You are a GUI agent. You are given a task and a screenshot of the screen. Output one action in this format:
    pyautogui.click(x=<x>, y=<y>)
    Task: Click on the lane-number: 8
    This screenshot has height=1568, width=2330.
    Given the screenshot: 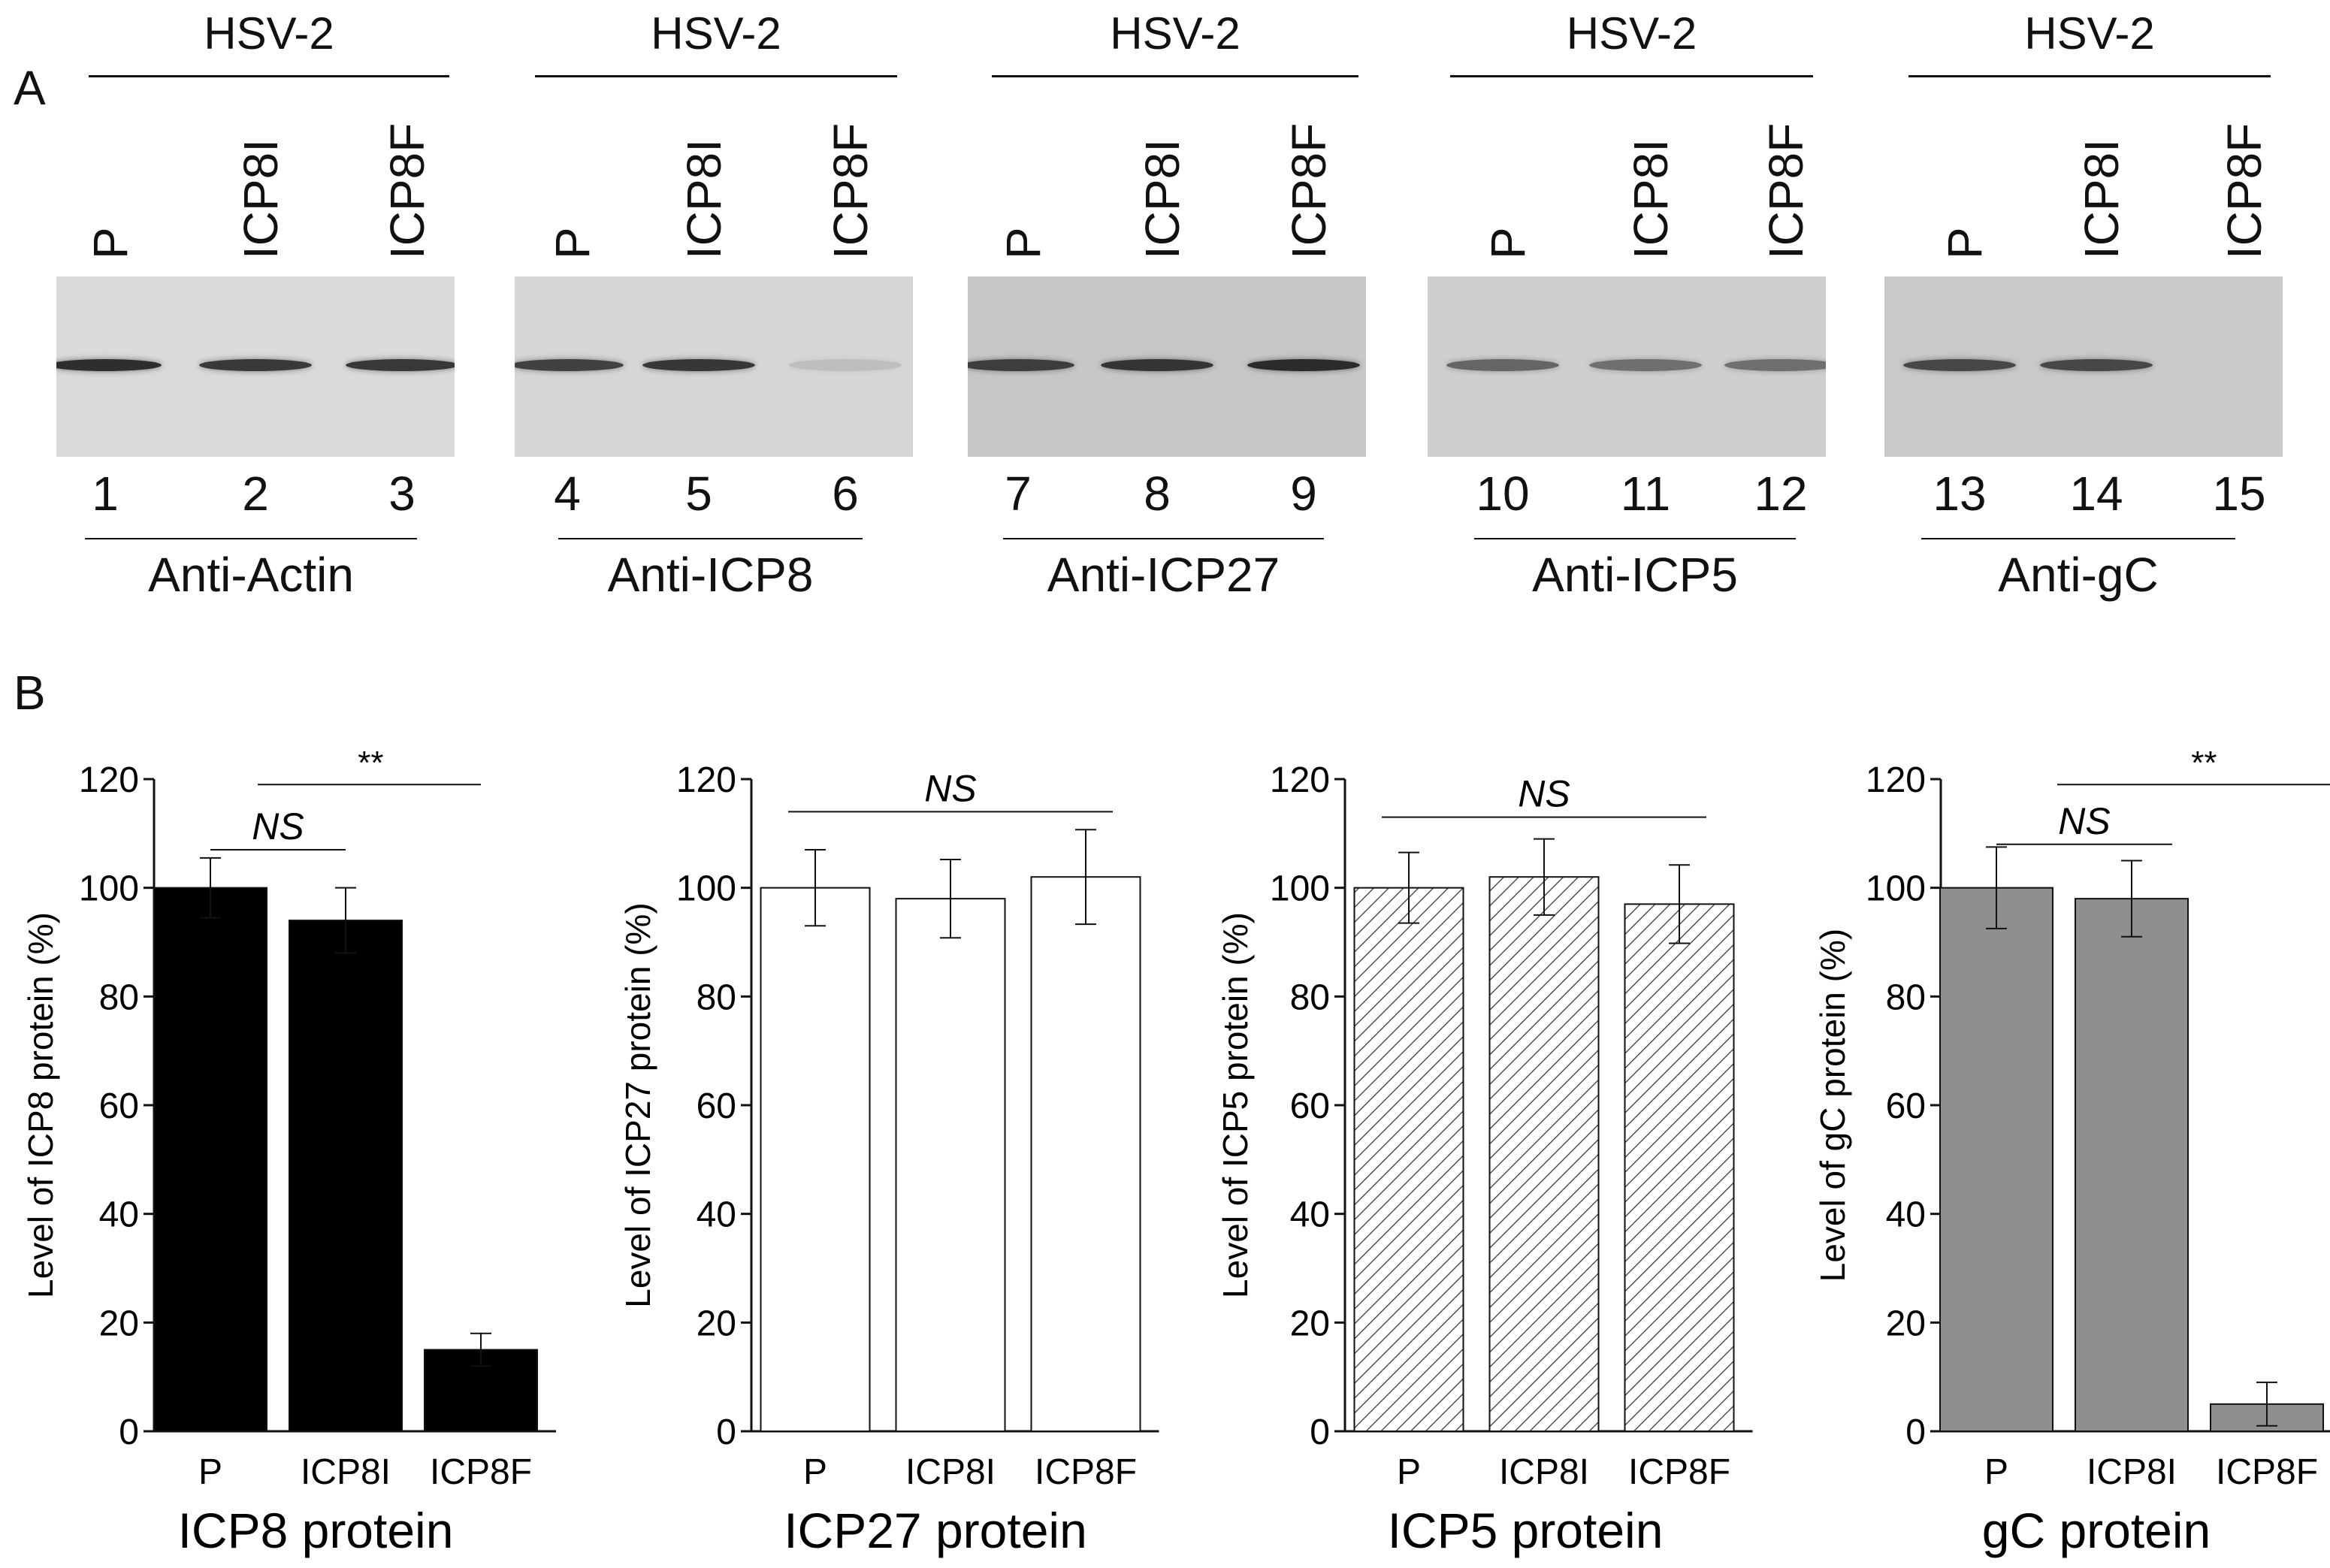 What is the action you would take?
    pyautogui.click(x=1157, y=494)
    